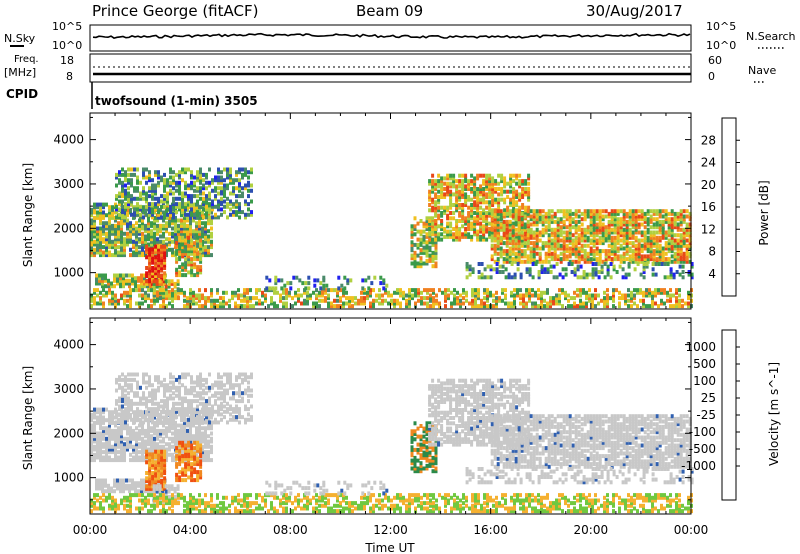  Describe the element at coordinates (68, 273) in the screenshot. I see `y-tick-label: 1000` at that location.